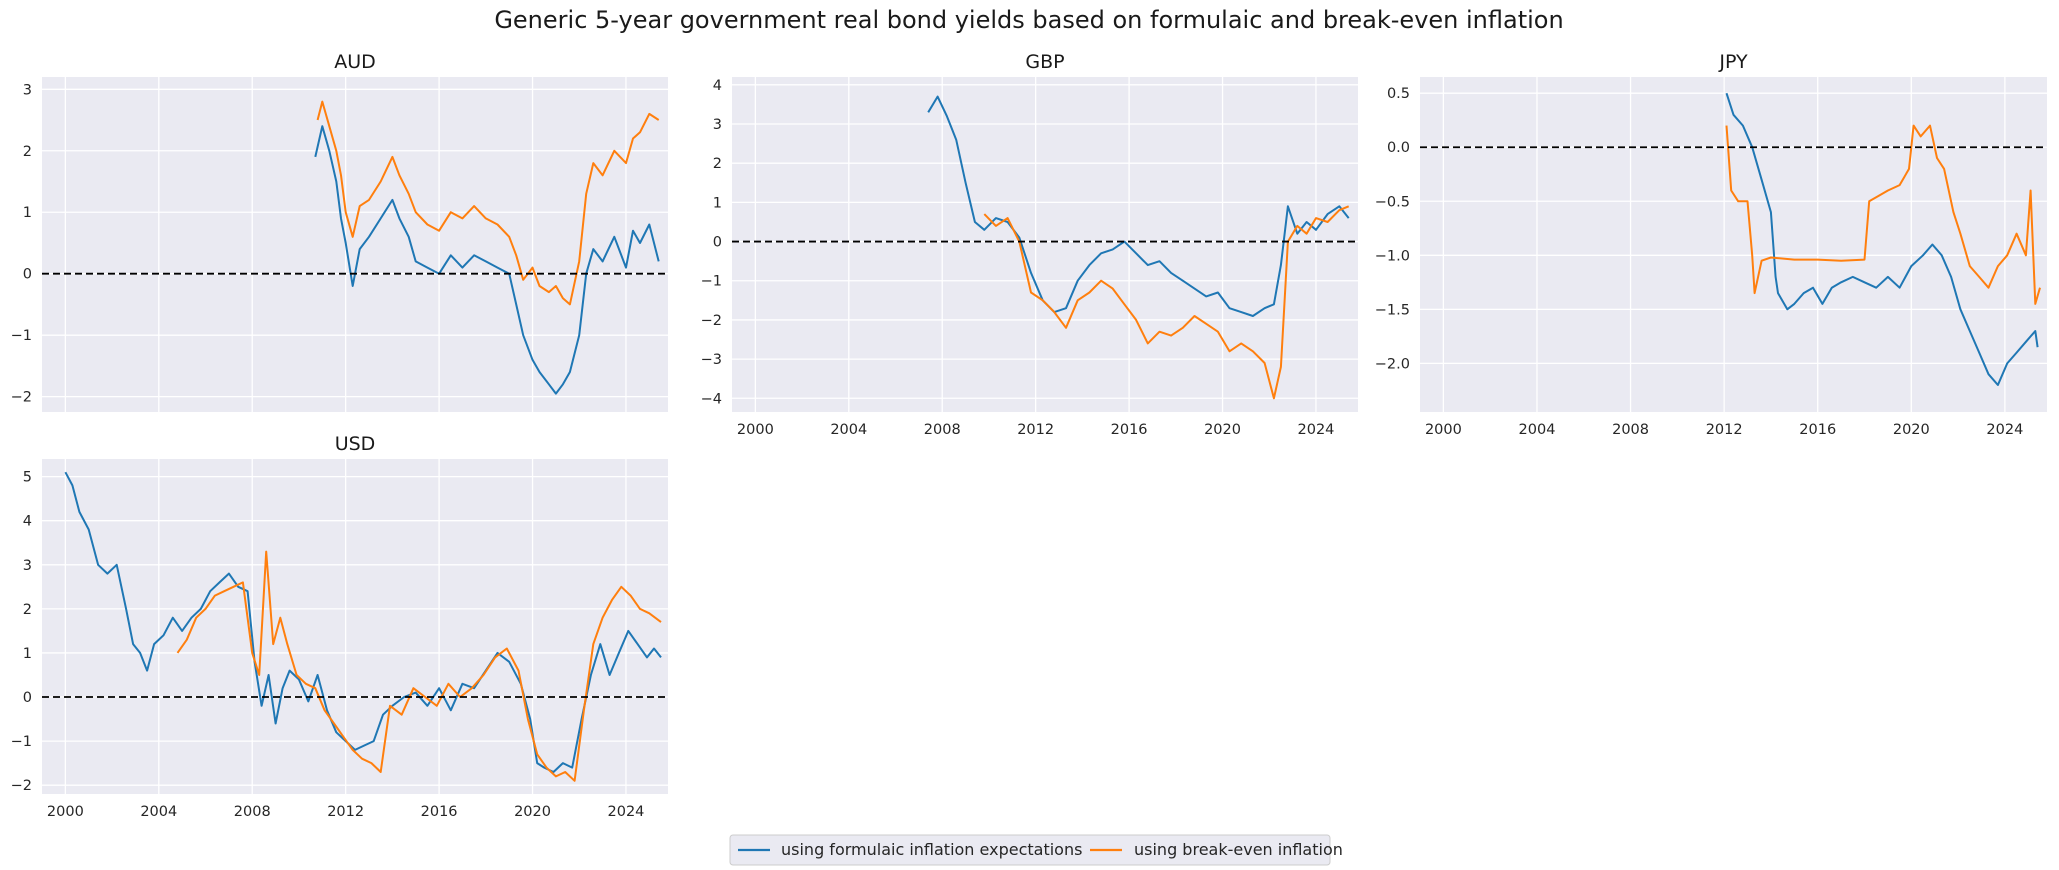 This screenshot has width=2059, height=870. What do you see at coordinates (1733, 62) in the screenshot?
I see `panel-title-jpy: JPY` at bounding box center [1733, 62].